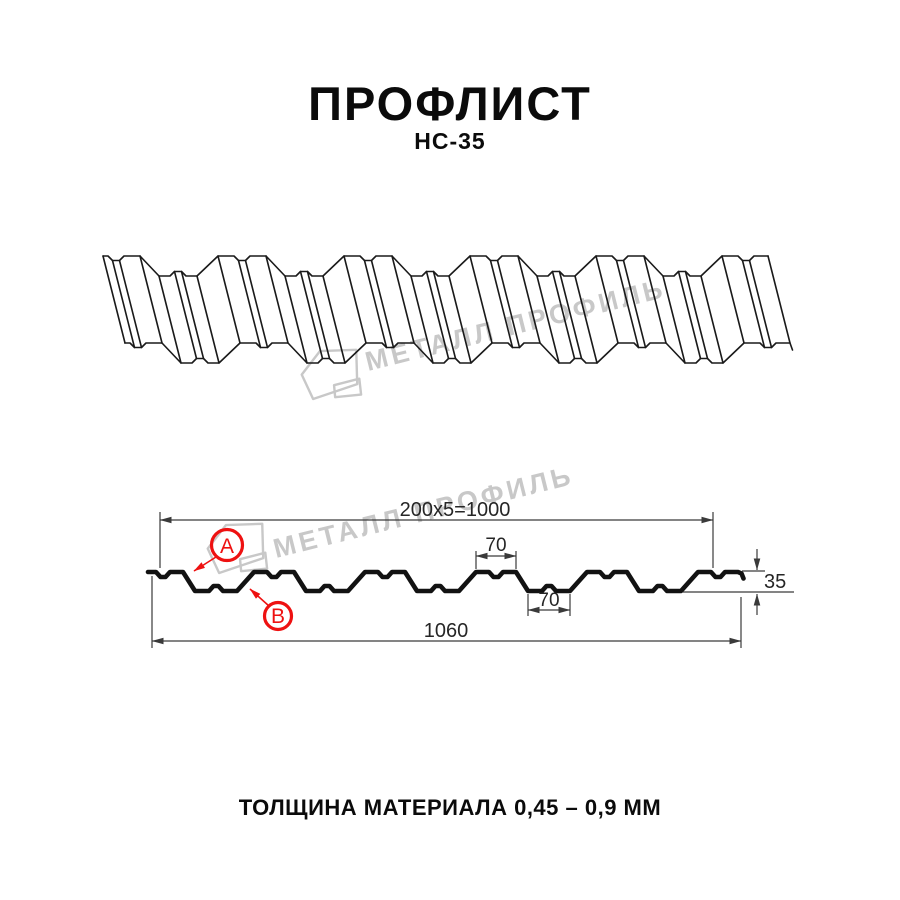  What do you see at coordinates (515, 325) in the screenshot?
I see `brand-watermark-text: МЕТАЛЛ ПРОФИЛЬ` at bounding box center [515, 325].